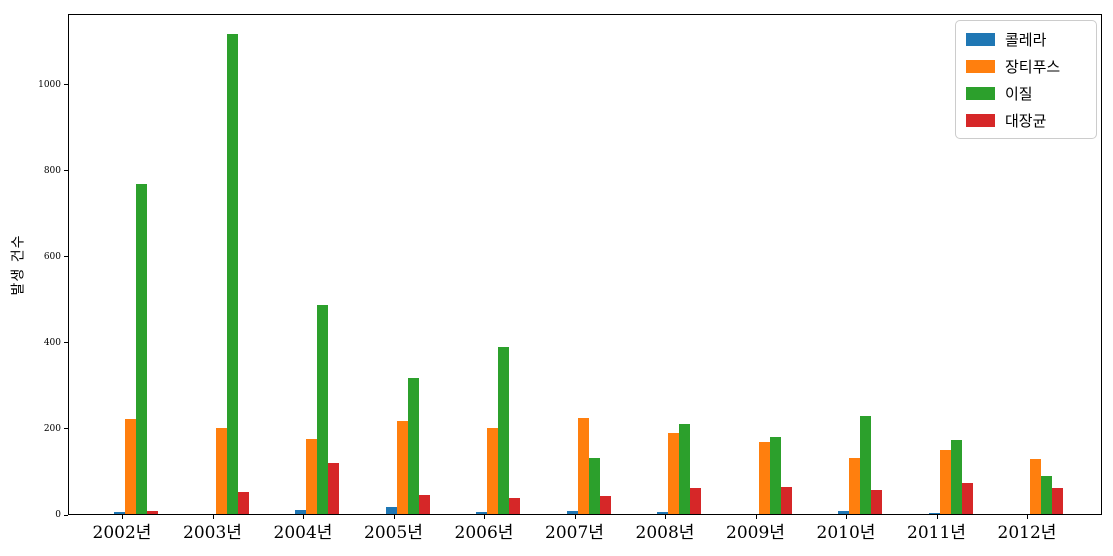 This screenshot has width=1113, height=556. Describe the element at coordinates (52, 342) in the screenshot. I see `y-tick-label: 400` at that location.